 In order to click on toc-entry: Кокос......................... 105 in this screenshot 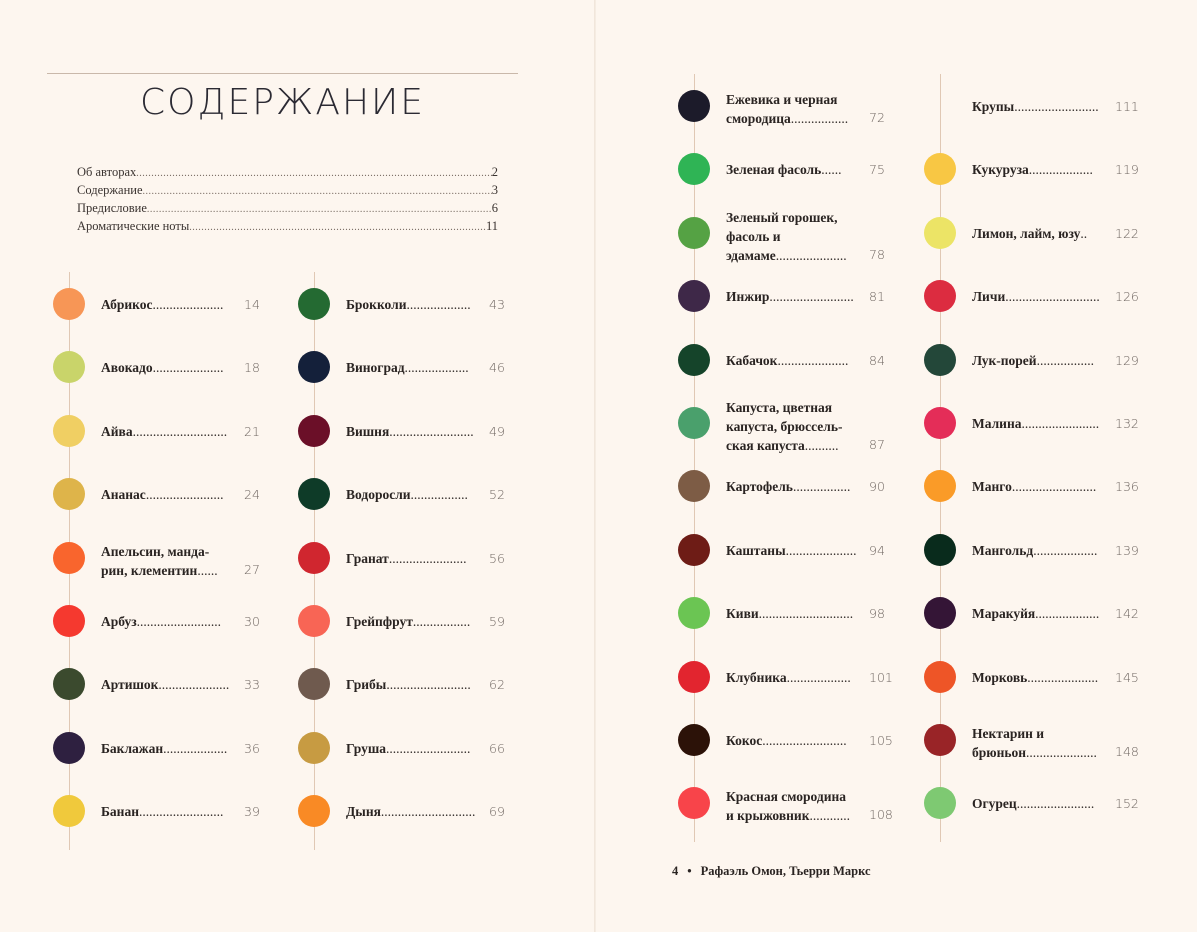, I will do `click(798, 740)`.